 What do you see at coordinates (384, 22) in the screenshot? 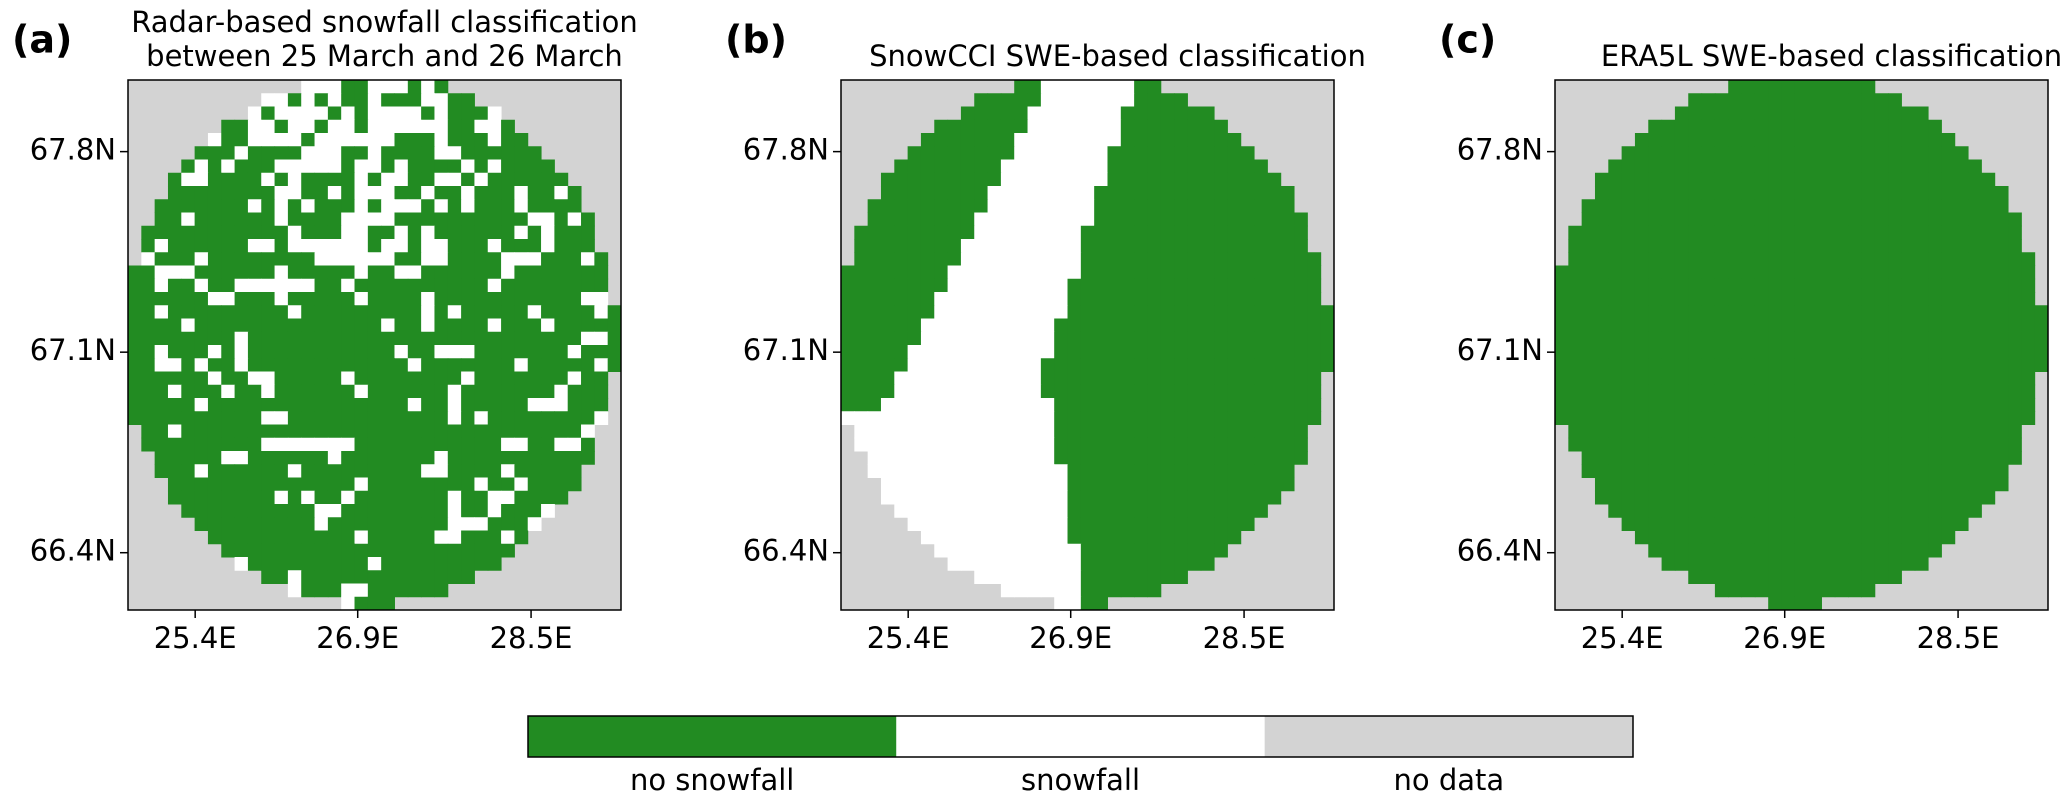
I see `panel-title: Radar-based snowfall classification` at bounding box center [384, 22].